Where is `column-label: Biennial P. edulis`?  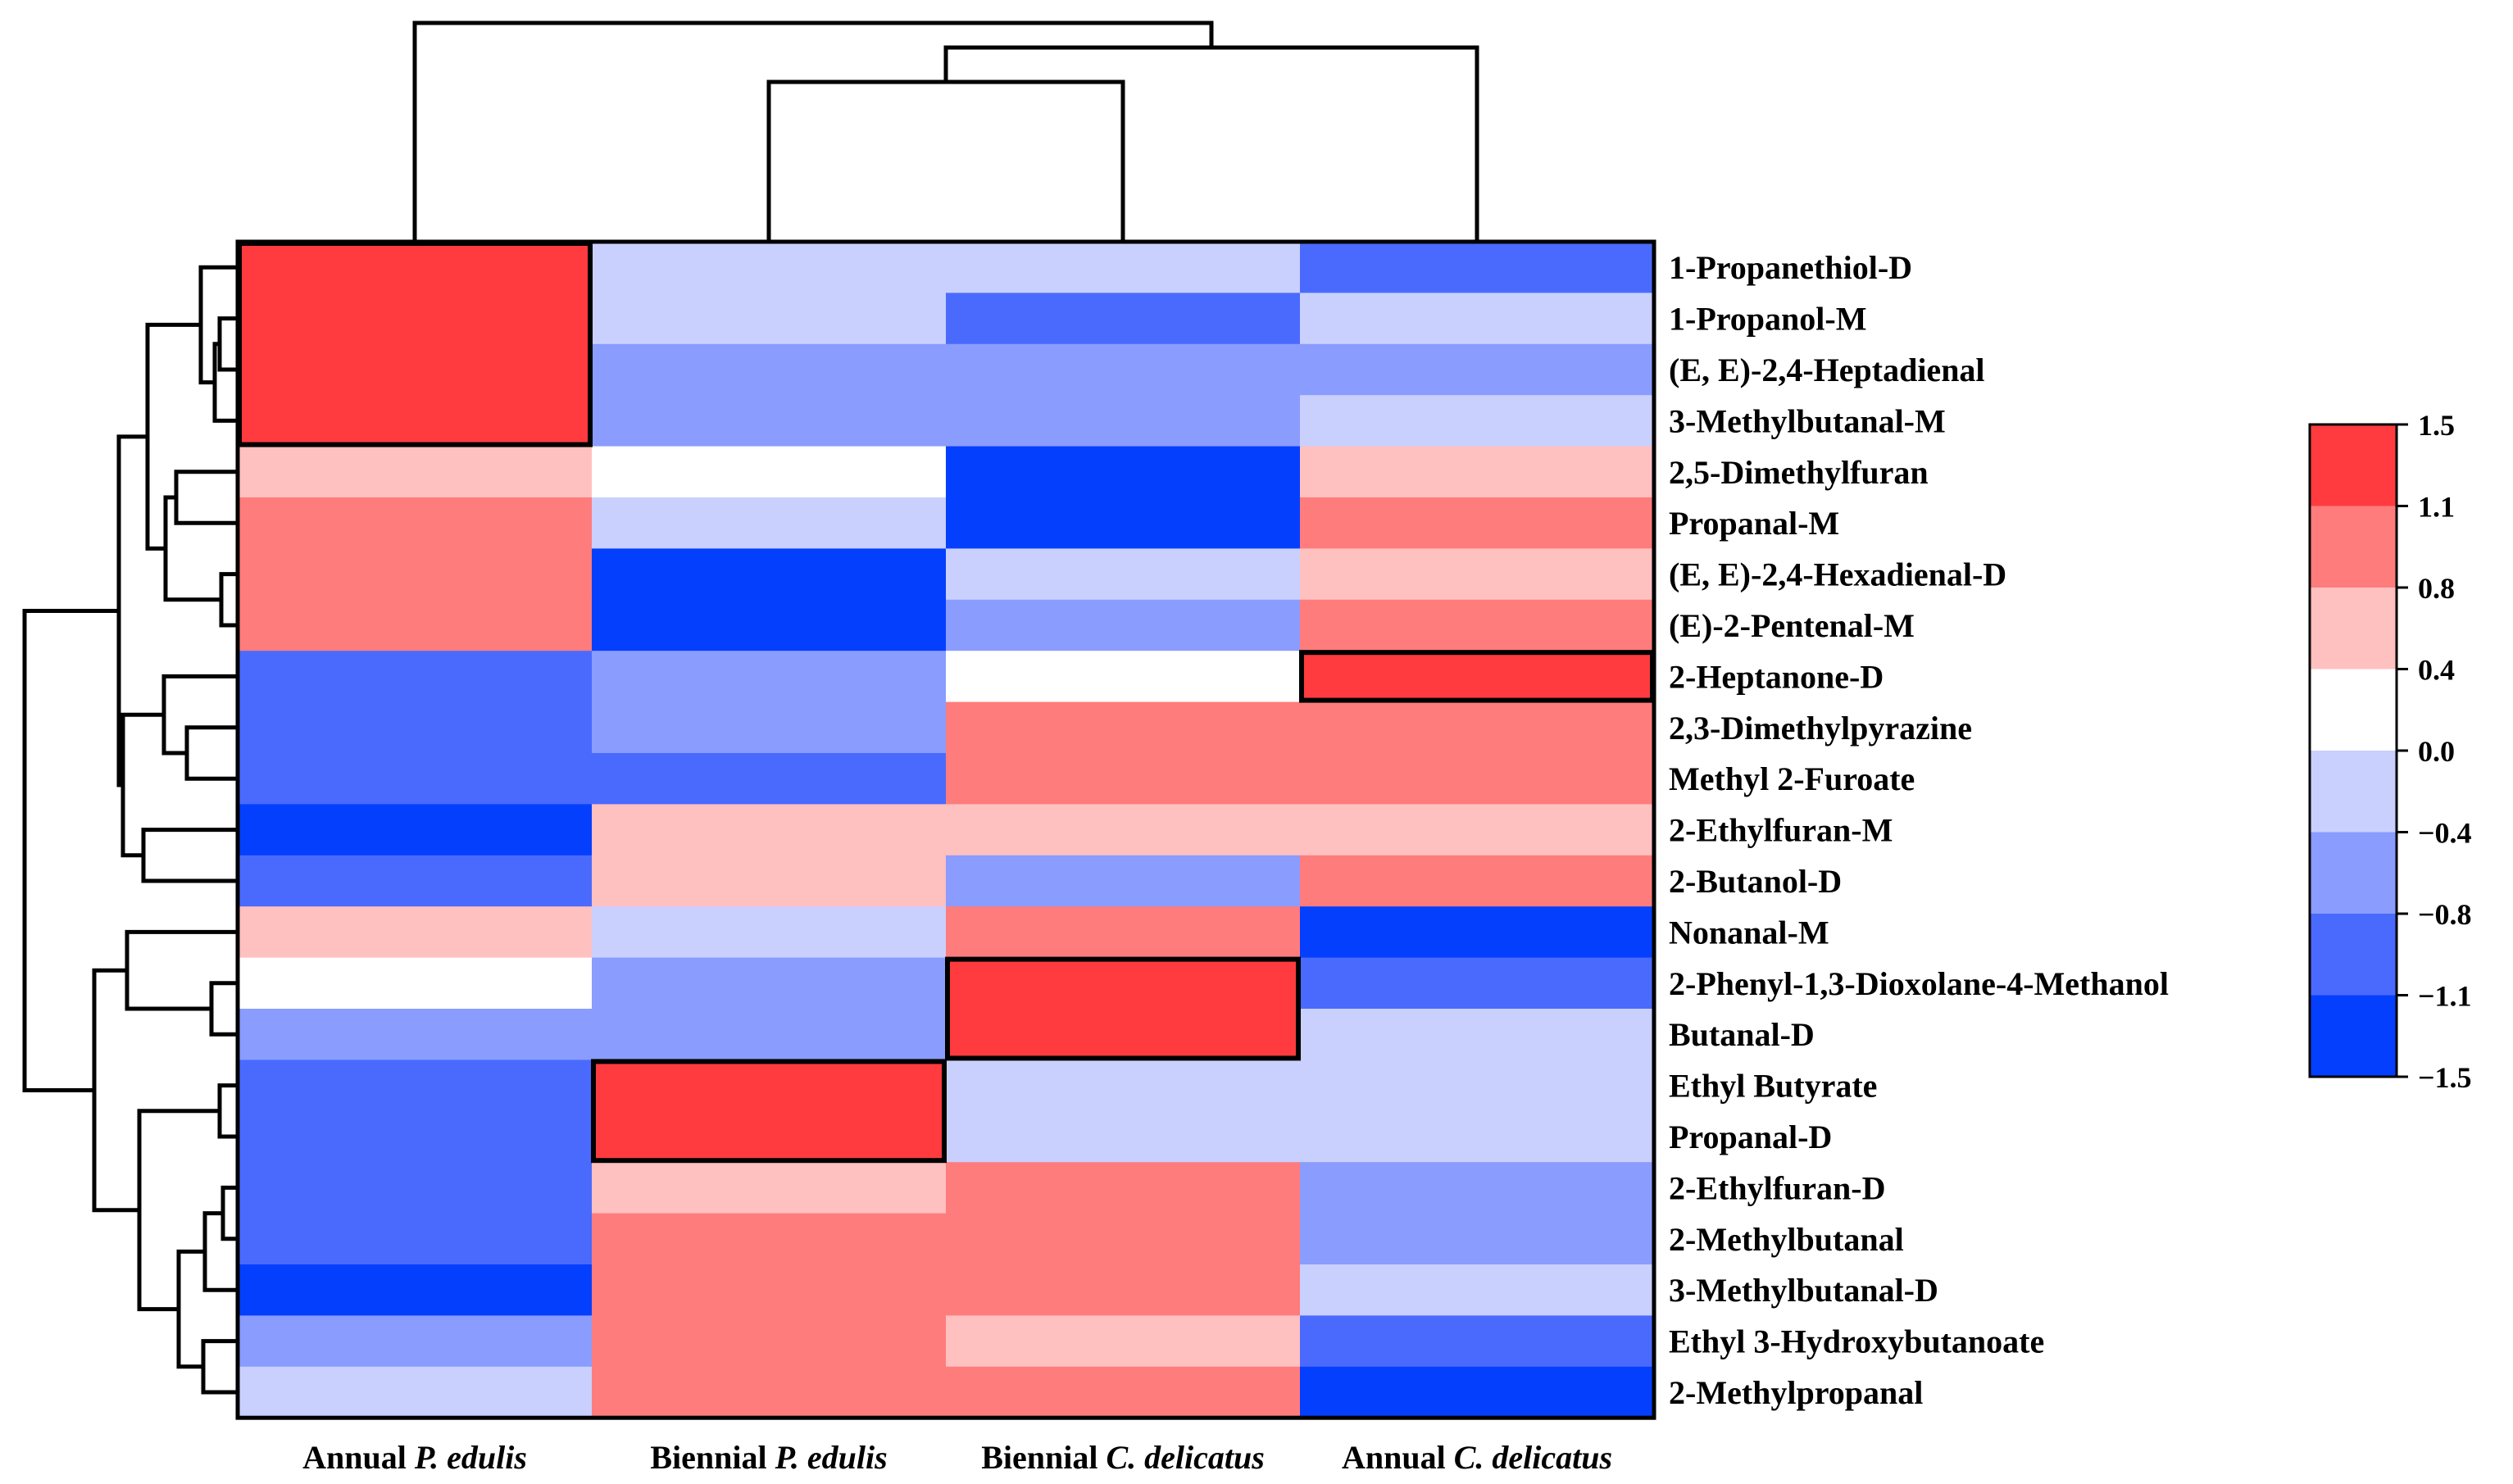
column-label: Biennial P. edulis is located at coordinates (768, 1457).